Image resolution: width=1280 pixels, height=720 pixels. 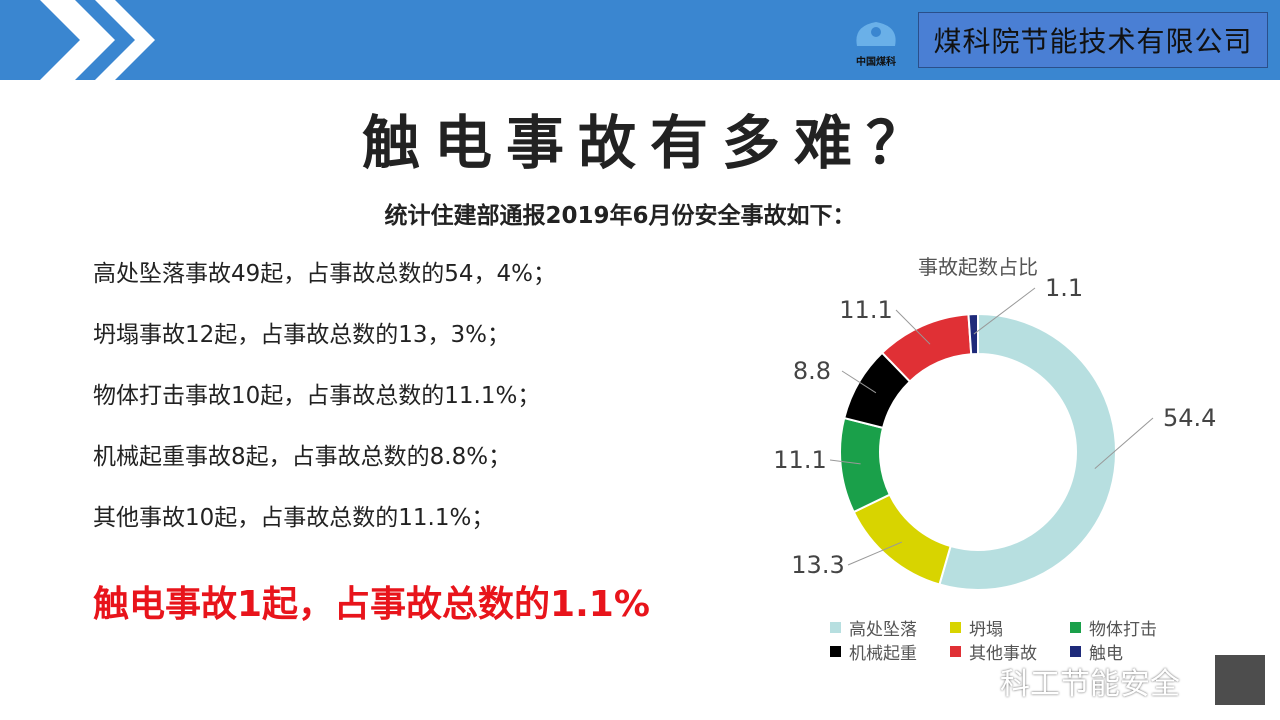 I want to click on logo-text: 中国煤科, so click(x=876, y=62).